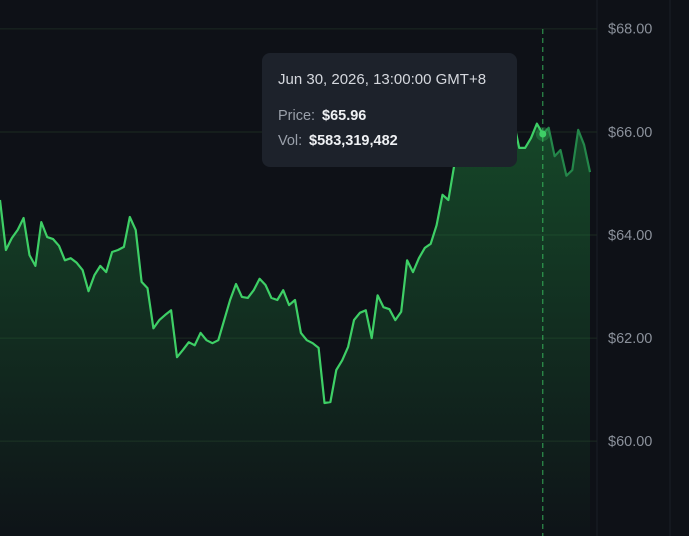  What do you see at coordinates (344, 116) in the screenshot?
I see `tooltip-price: $65.96` at bounding box center [344, 116].